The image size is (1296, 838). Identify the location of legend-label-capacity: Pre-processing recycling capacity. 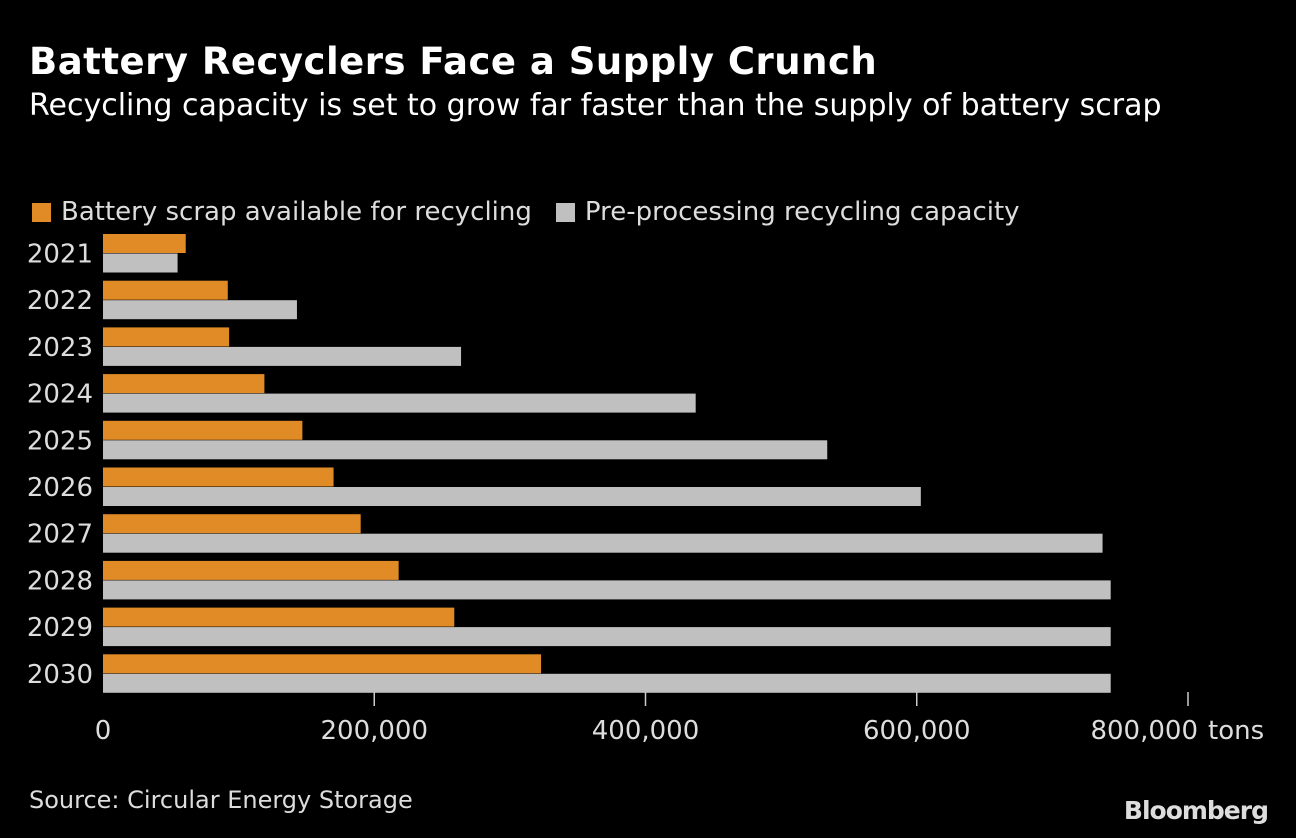
(802, 212).